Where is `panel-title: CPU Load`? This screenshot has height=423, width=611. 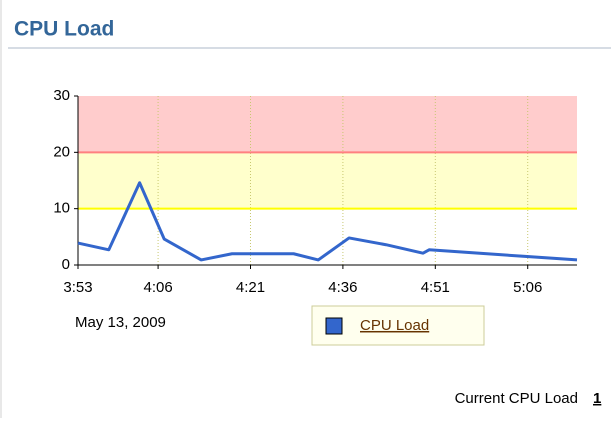 panel-title: CPU Load is located at coordinates (64, 29).